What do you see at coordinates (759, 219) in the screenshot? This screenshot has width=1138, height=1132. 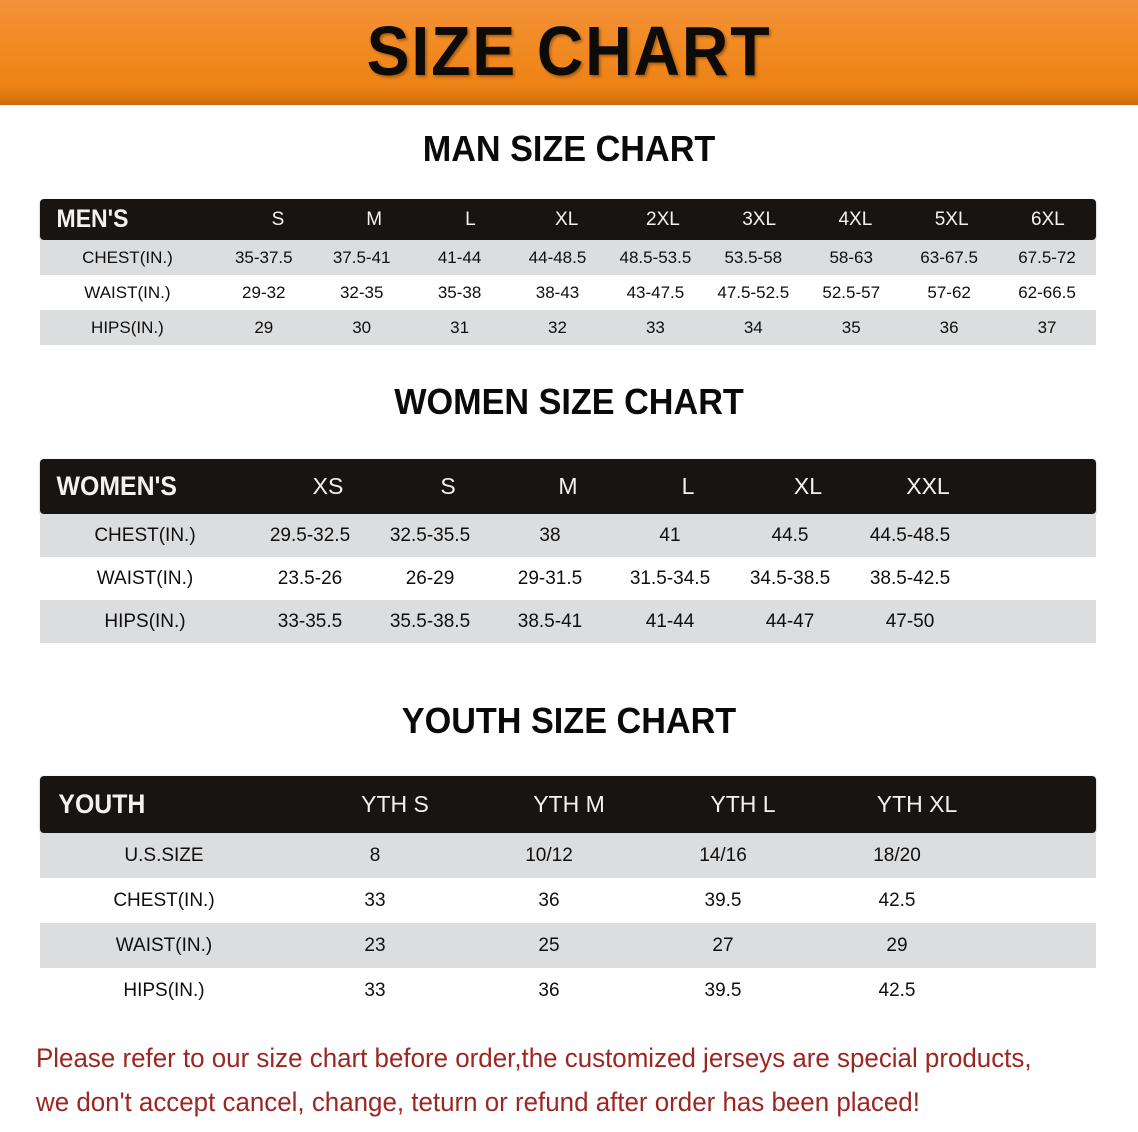 I see `man-header-size-3xl: 3XL` at bounding box center [759, 219].